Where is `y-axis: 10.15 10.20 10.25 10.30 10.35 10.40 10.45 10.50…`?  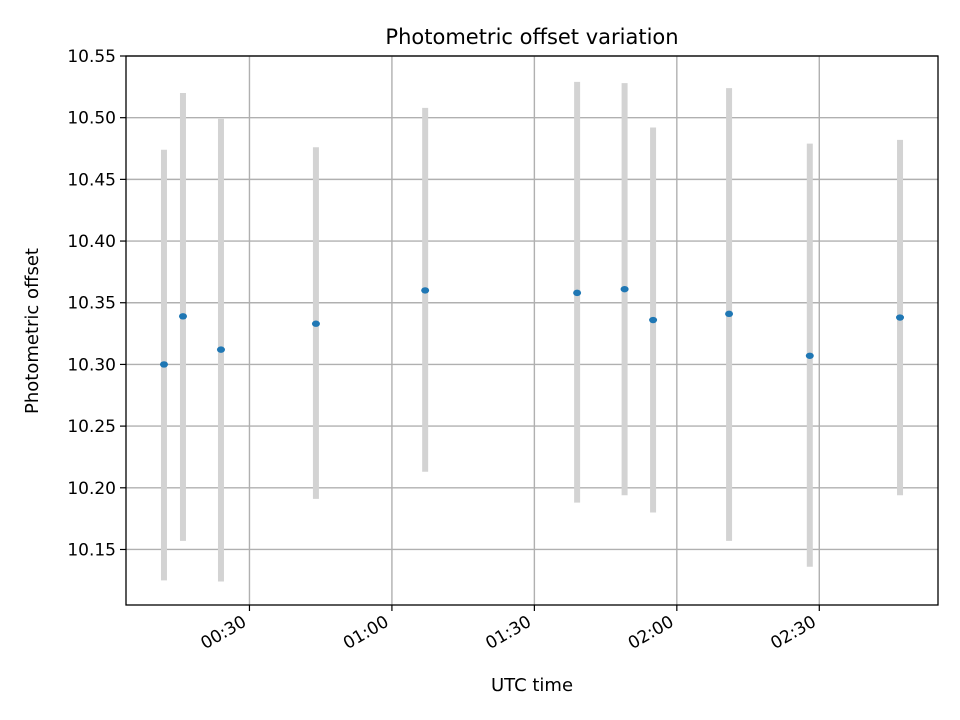
y-axis: 10.15 10.20 10.25 10.30 10.35 10.40 10.45 10.50… is located at coordinates (96, 303).